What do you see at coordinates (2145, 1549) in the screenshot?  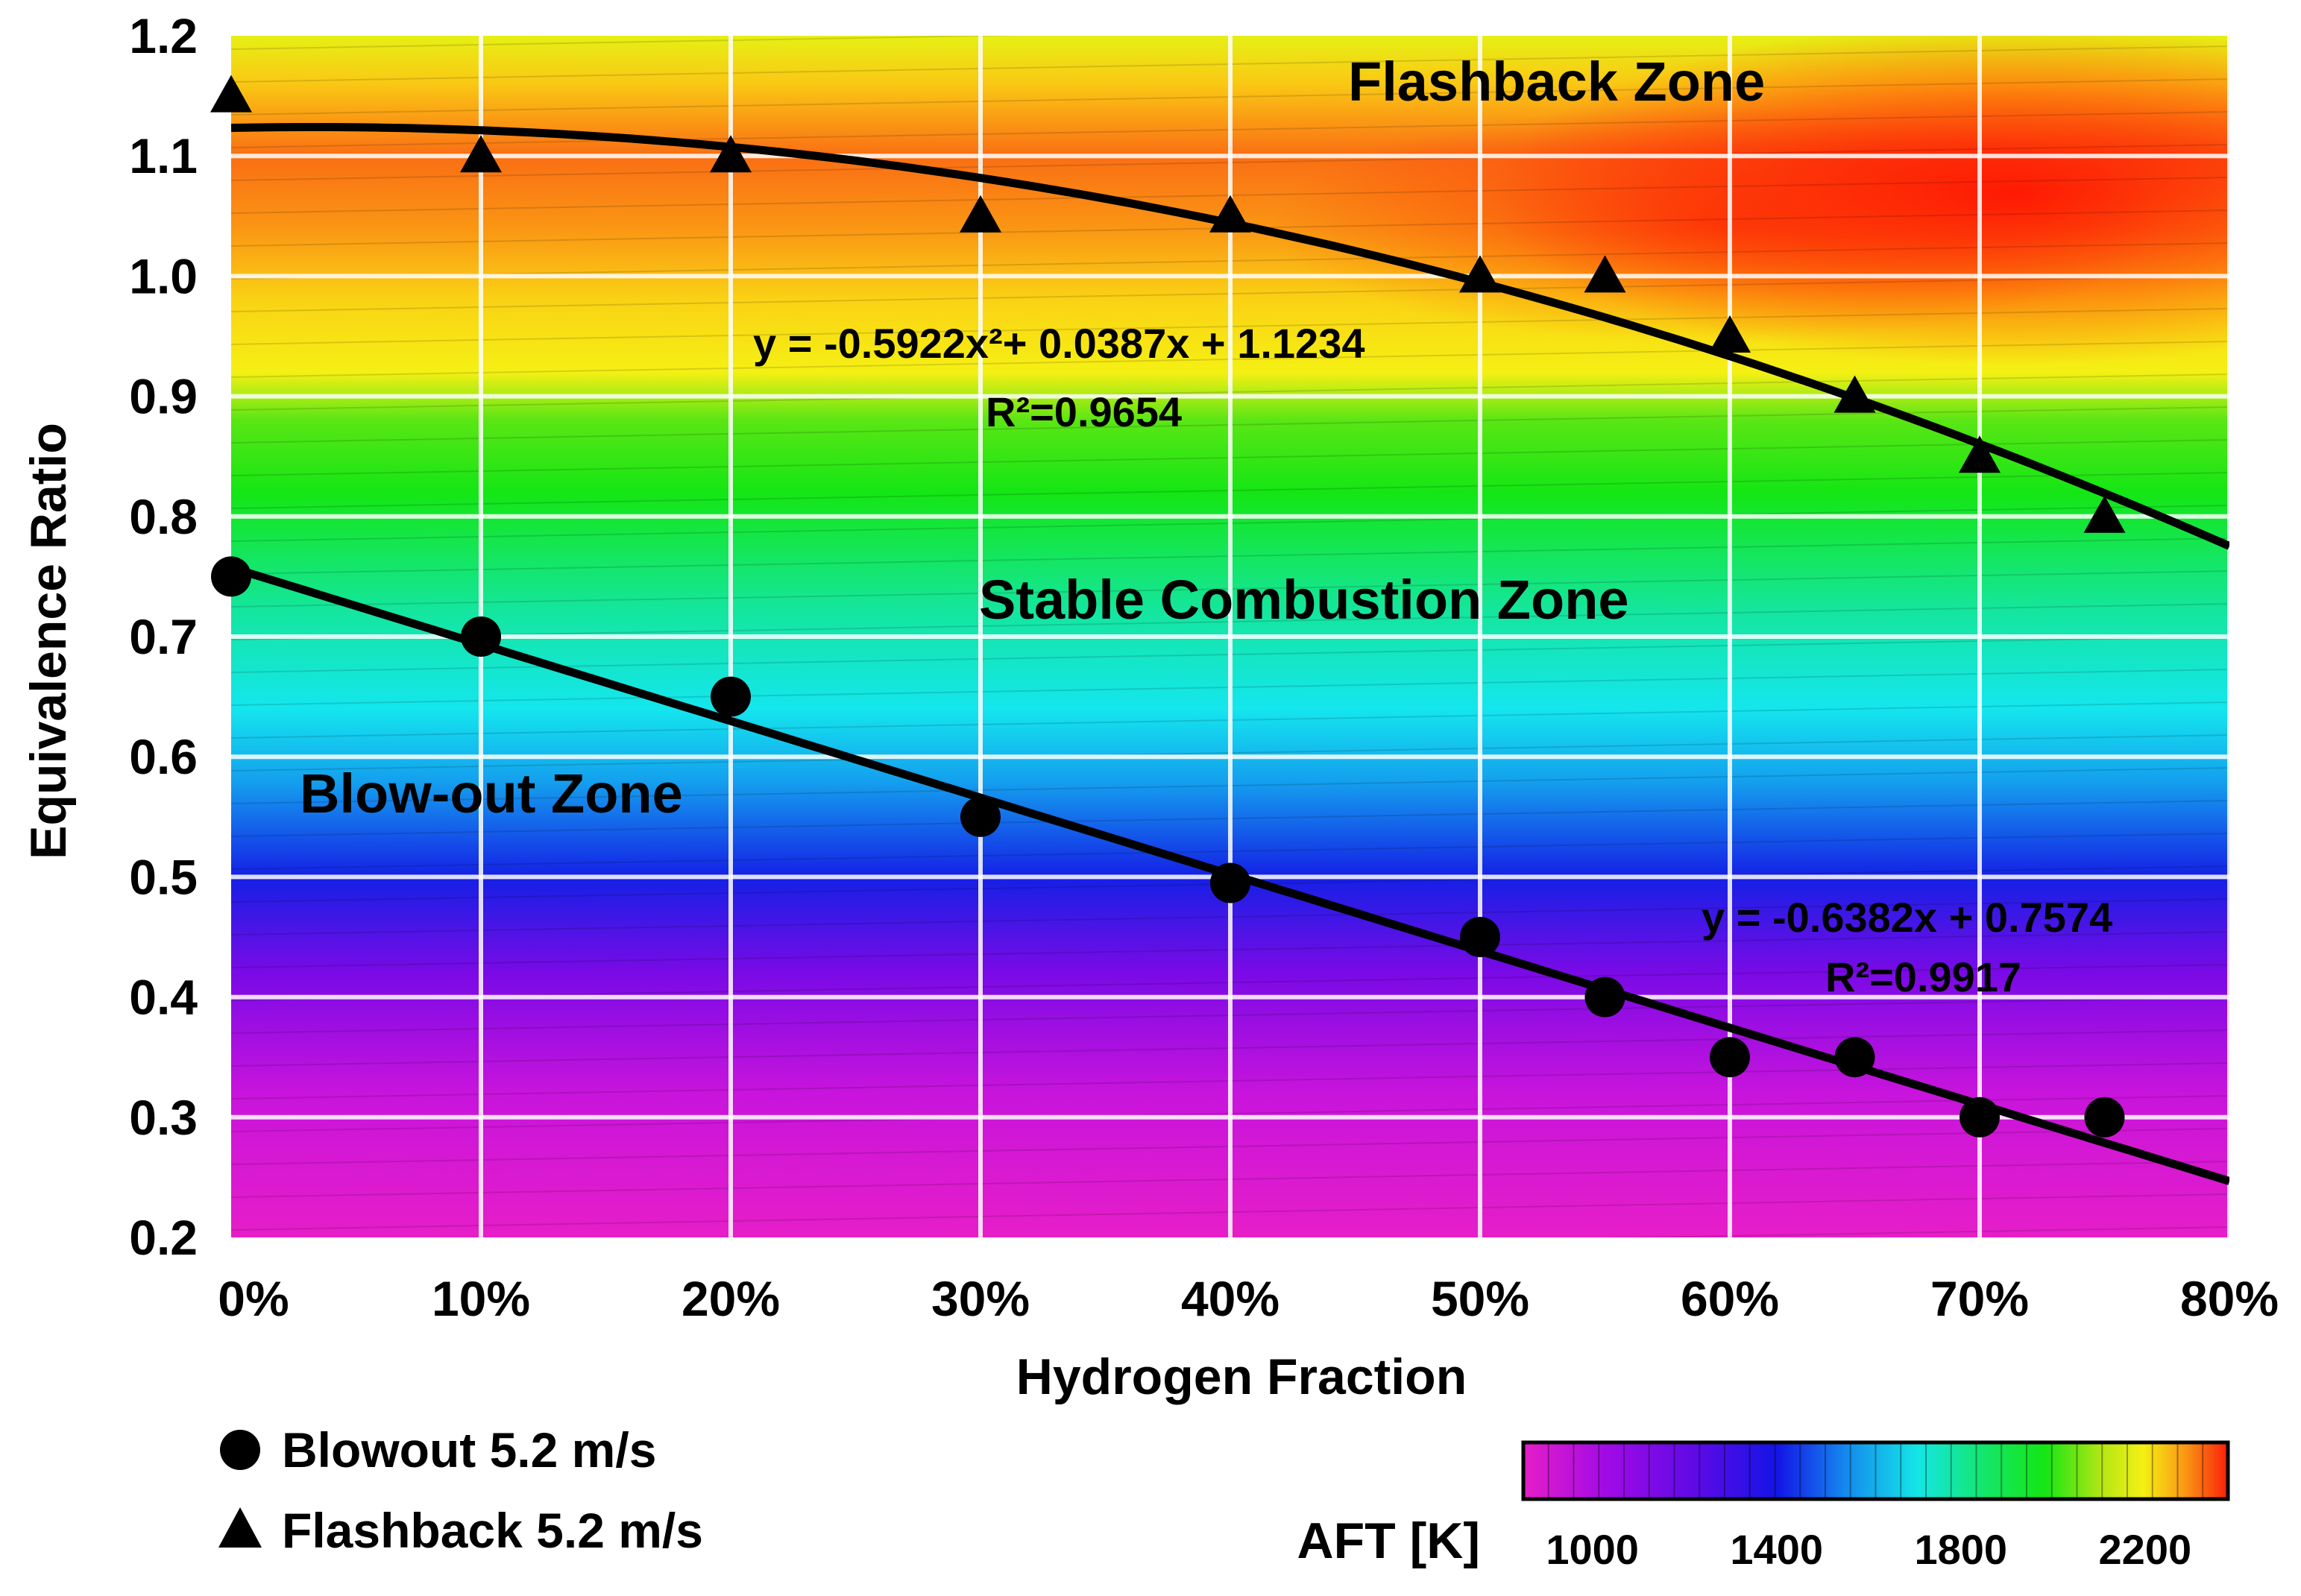 I see `colorbar-tick-label: 2200` at bounding box center [2145, 1549].